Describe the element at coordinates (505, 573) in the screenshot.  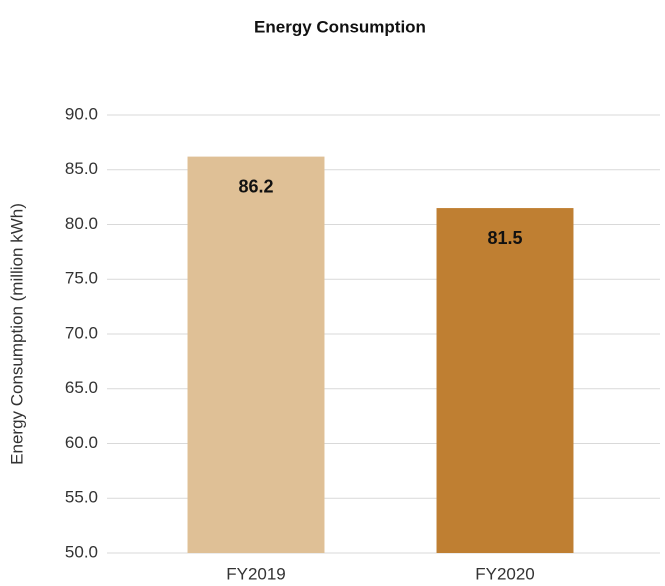
I see `x-tick-label: FY2020` at that location.